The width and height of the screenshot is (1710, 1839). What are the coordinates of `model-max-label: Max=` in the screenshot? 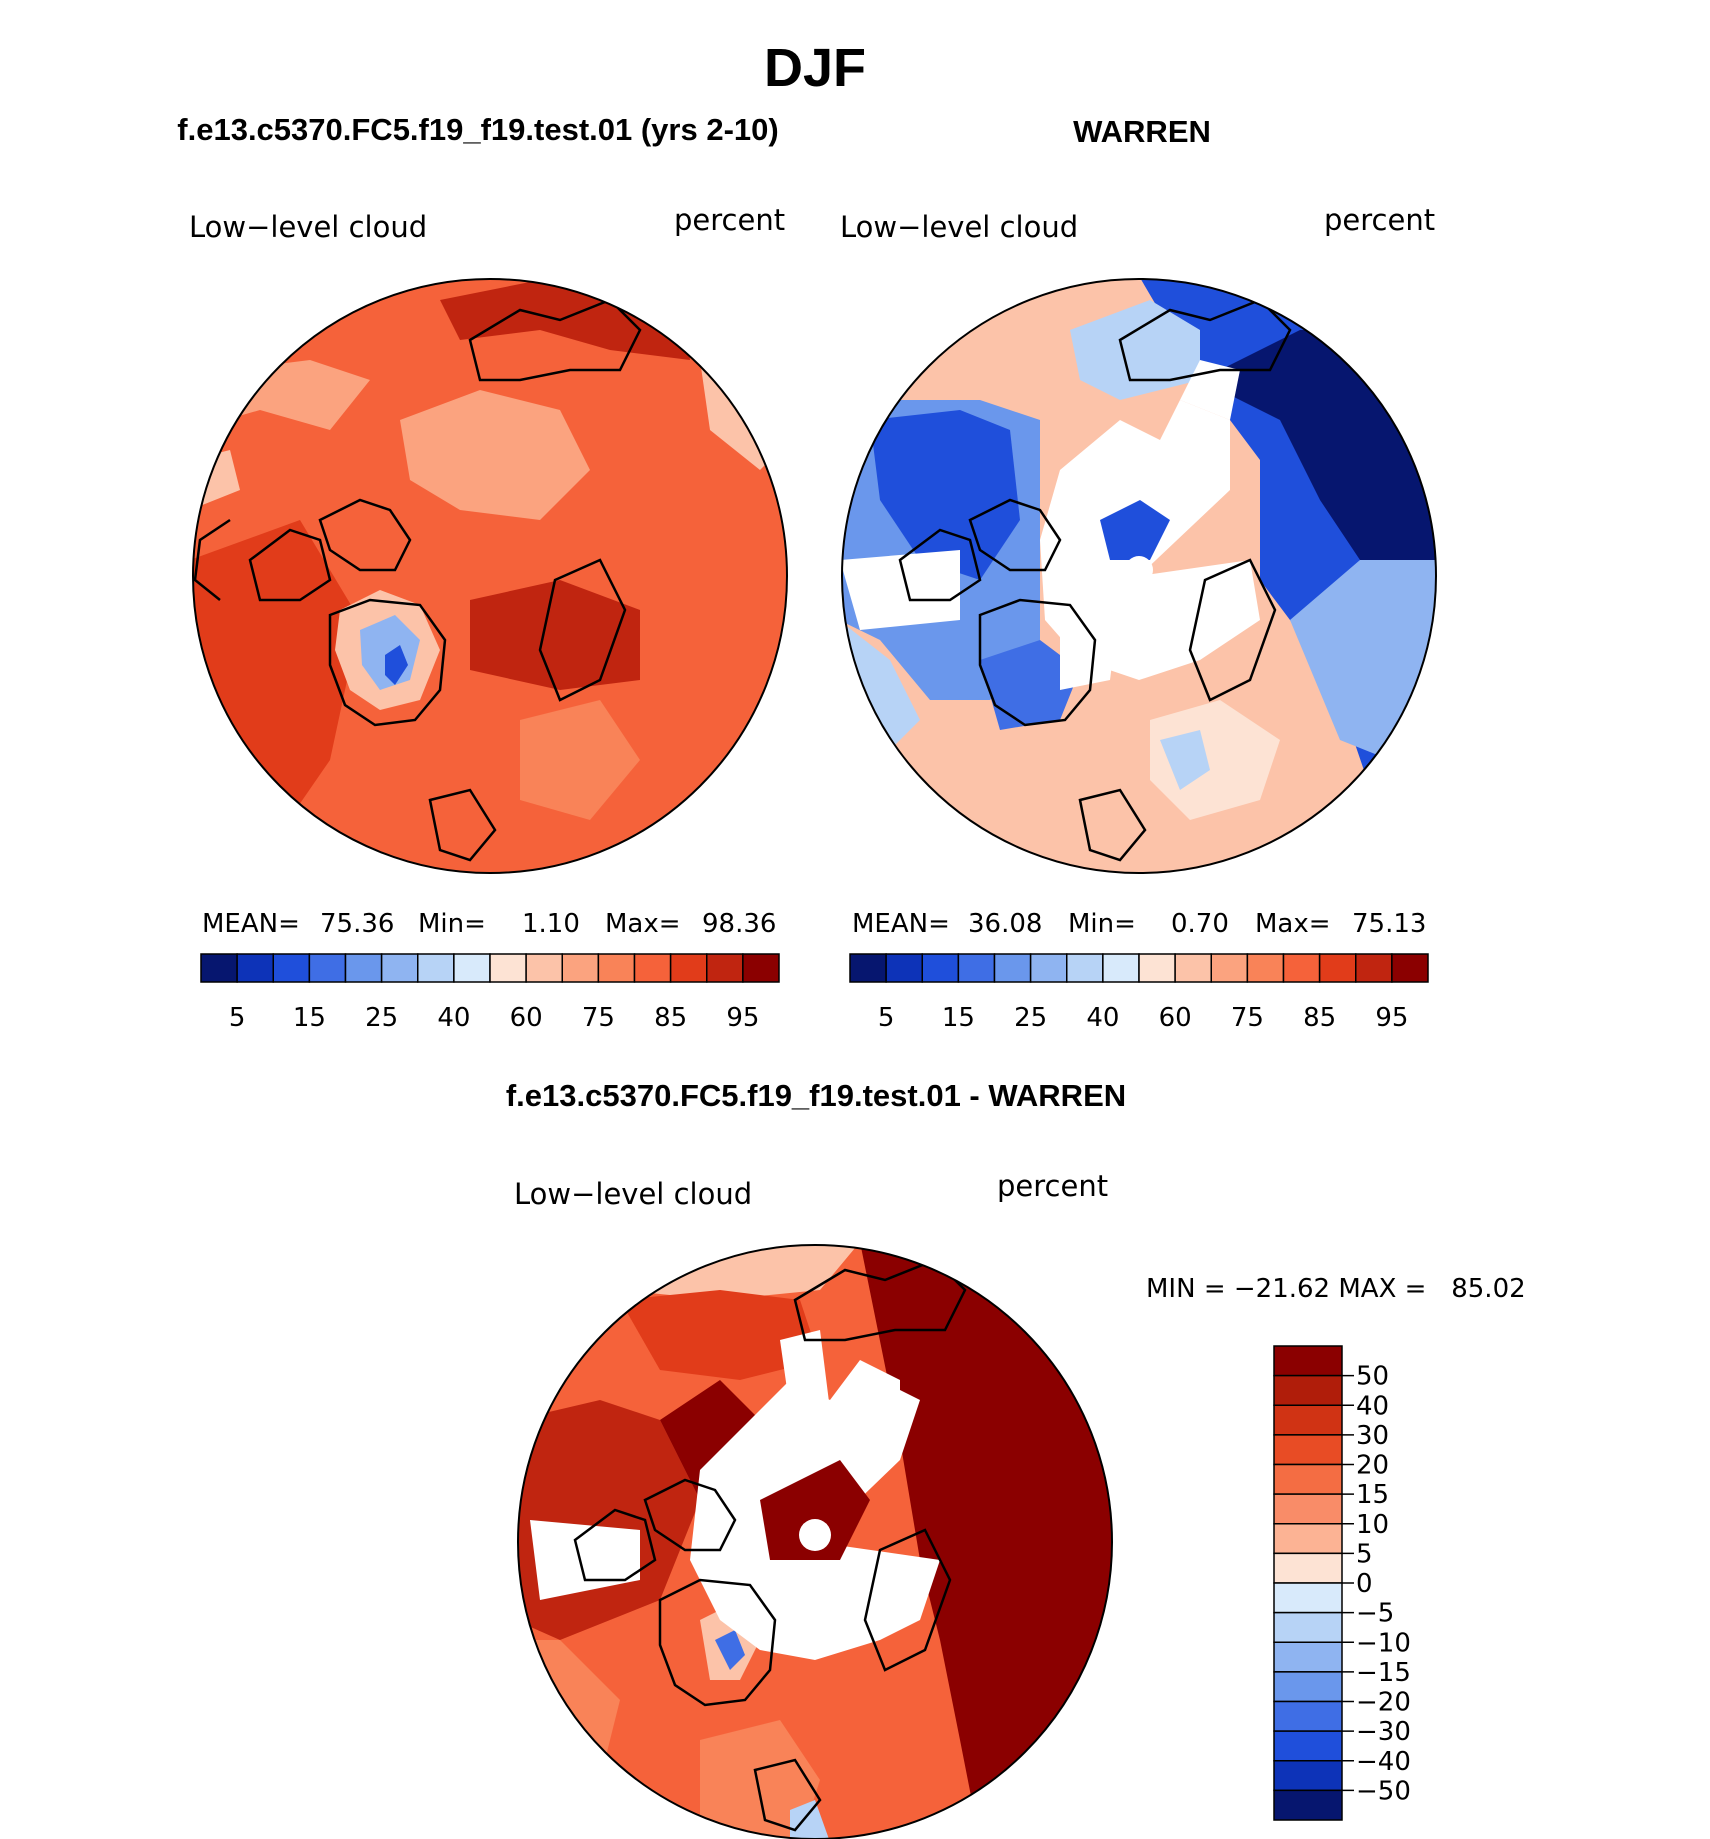 It's located at (643, 924).